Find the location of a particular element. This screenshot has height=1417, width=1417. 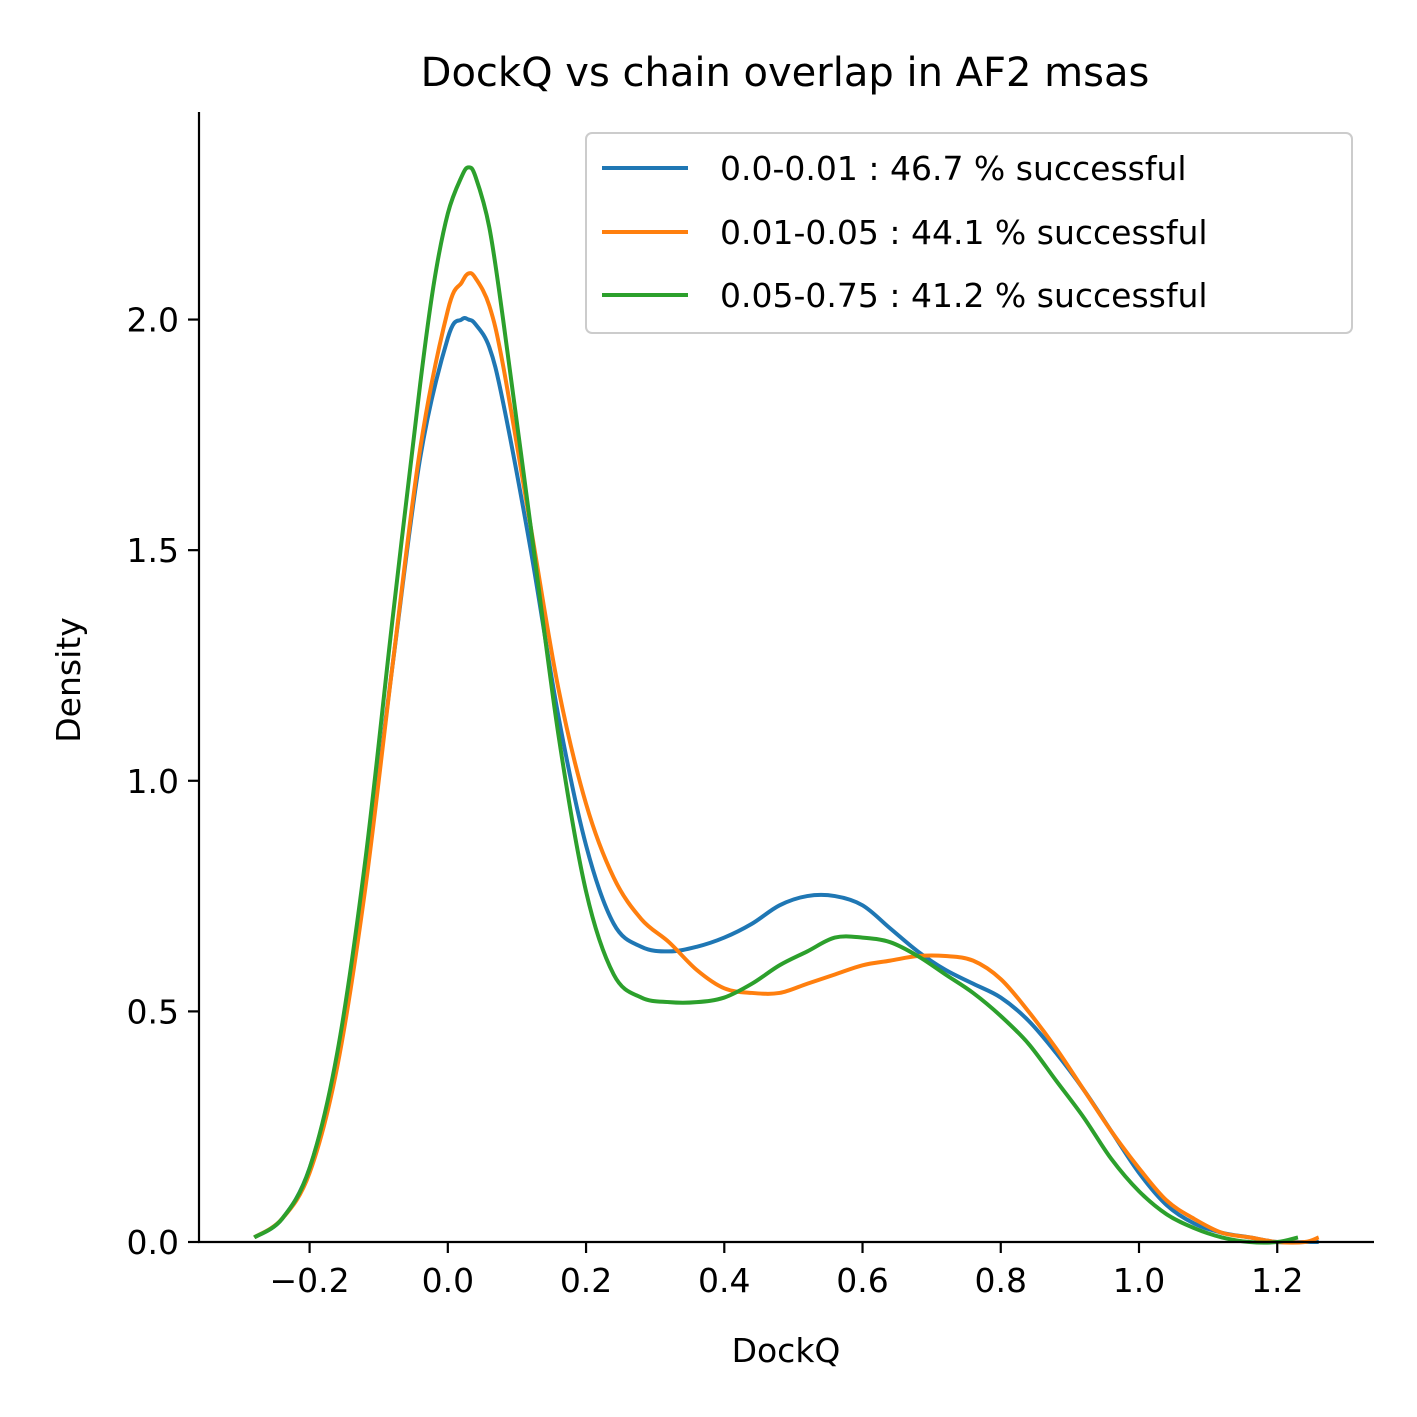

x-tick-label: 1.0 is located at coordinates (1139, 1280).